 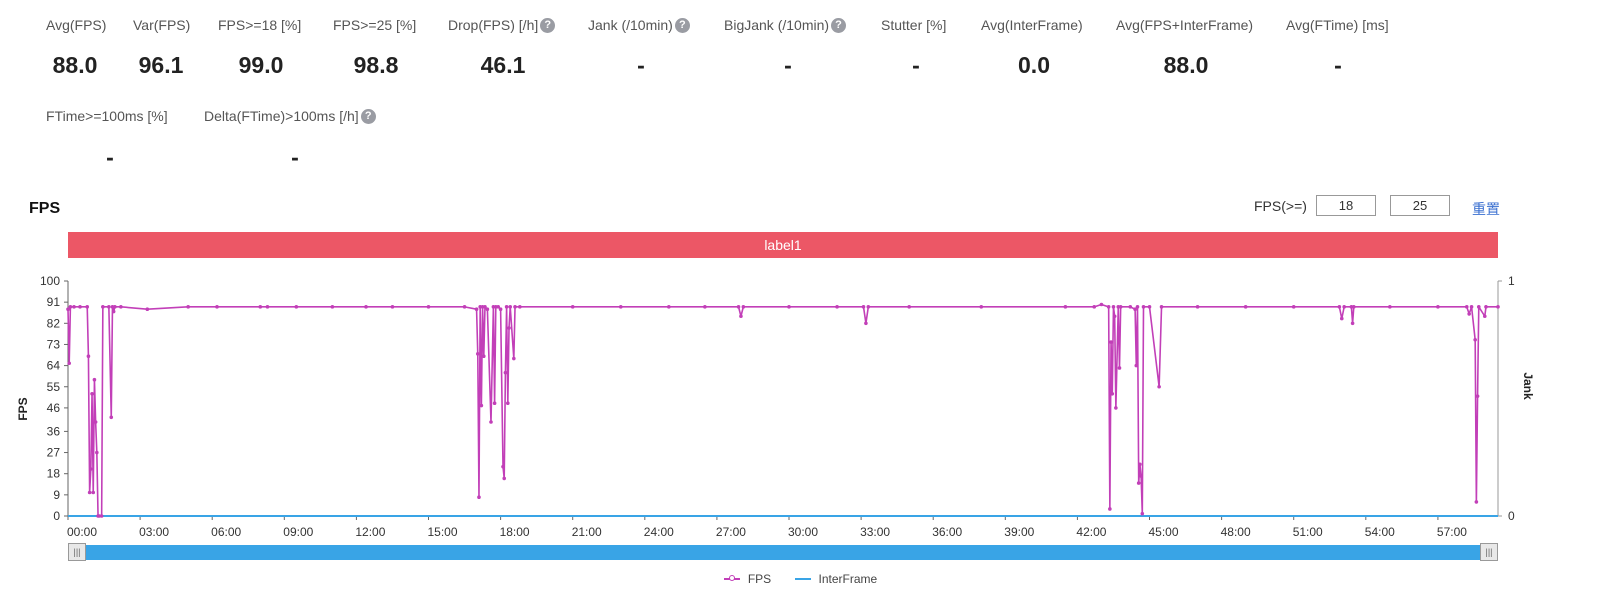 I want to click on x-tick-label: 30:00, so click(x=803, y=532).